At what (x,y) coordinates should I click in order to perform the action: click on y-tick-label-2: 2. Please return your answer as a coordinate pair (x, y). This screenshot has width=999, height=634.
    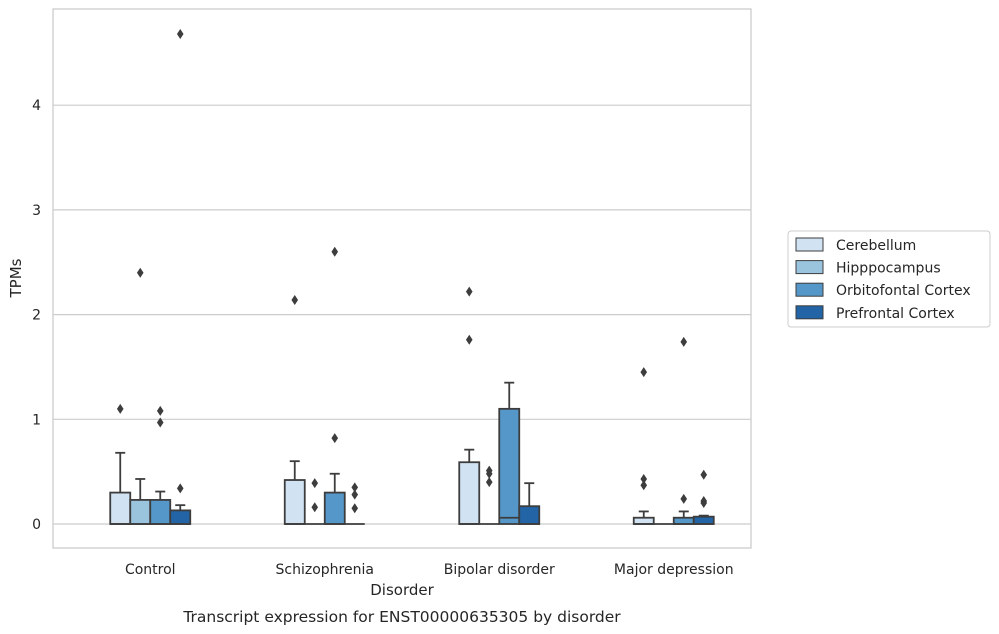
    Looking at the image, I should click on (36, 316).